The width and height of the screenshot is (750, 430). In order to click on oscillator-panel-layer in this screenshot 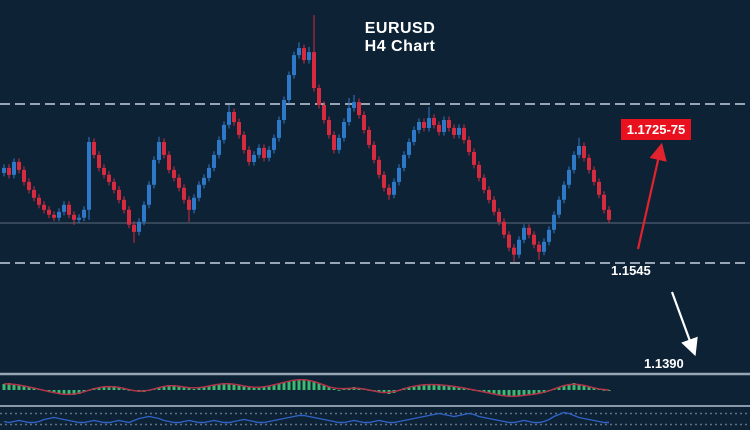, I will do `click(375, 418)`.